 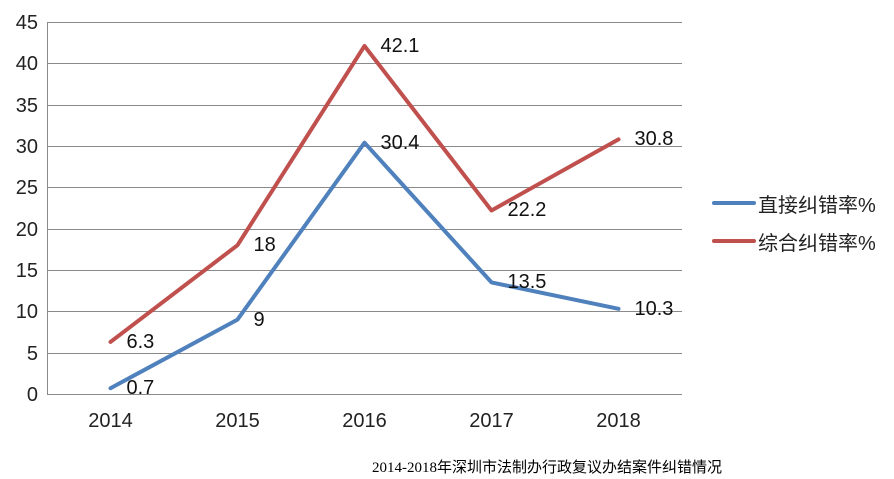 What do you see at coordinates (140, 388) in the screenshot?
I see `data-label: 0.7` at bounding box center [140, 388].